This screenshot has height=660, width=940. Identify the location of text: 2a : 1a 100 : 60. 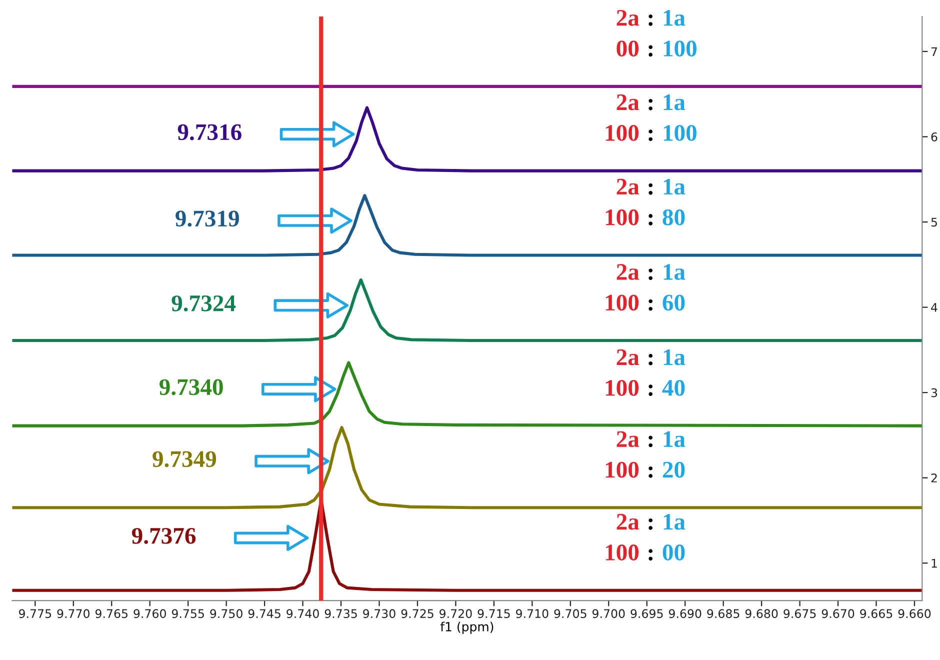
(646, 287).